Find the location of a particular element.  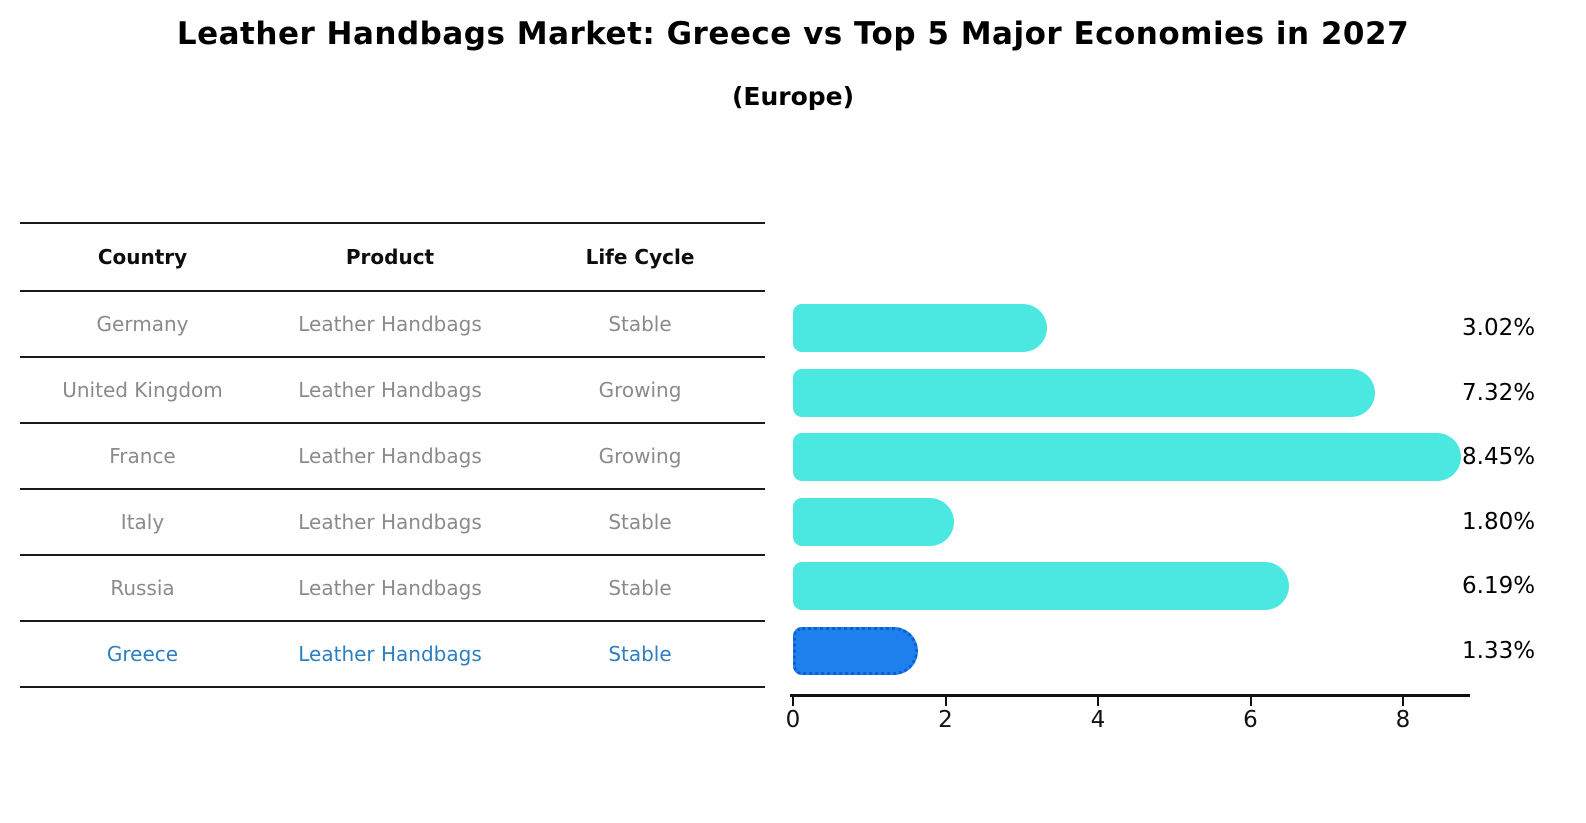

x-axis-tick-label: 6 is located at coordinates (1250, 720).